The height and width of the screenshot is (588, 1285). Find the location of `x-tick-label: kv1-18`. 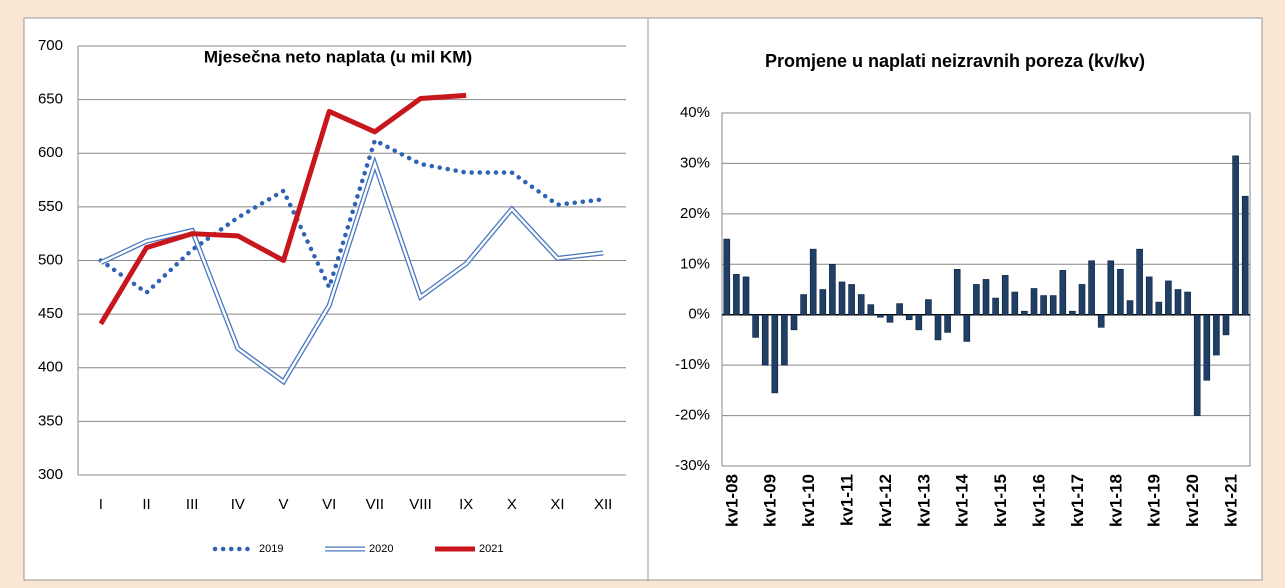

x-tick-label: kv1-18 is located at coordinates (1115, 500).